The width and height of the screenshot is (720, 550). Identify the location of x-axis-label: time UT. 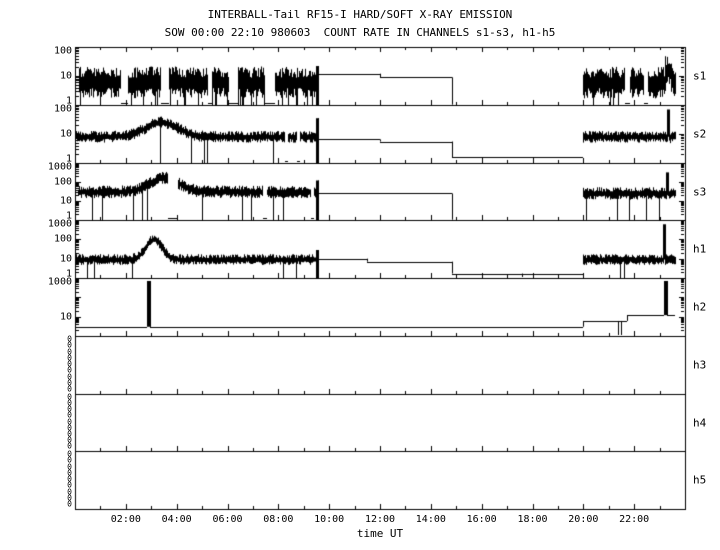
(380, 533).